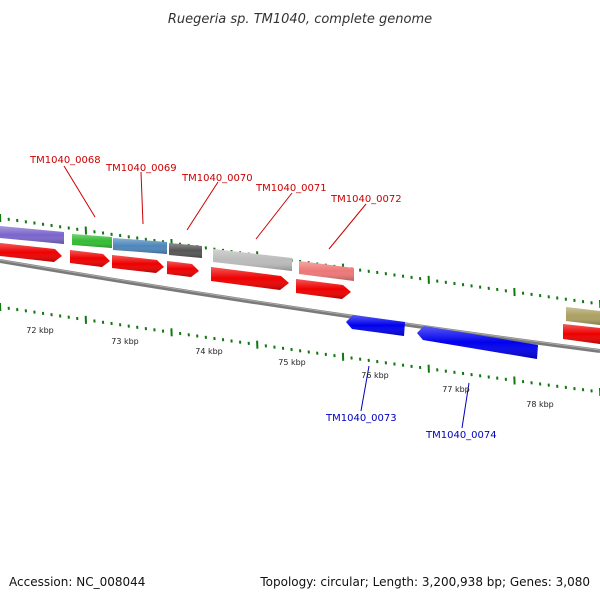 Image resolution: width=600 pixels, height=600 pixels. I want to click on gene-label-0074: TM1040_0074, so click(461, 435).